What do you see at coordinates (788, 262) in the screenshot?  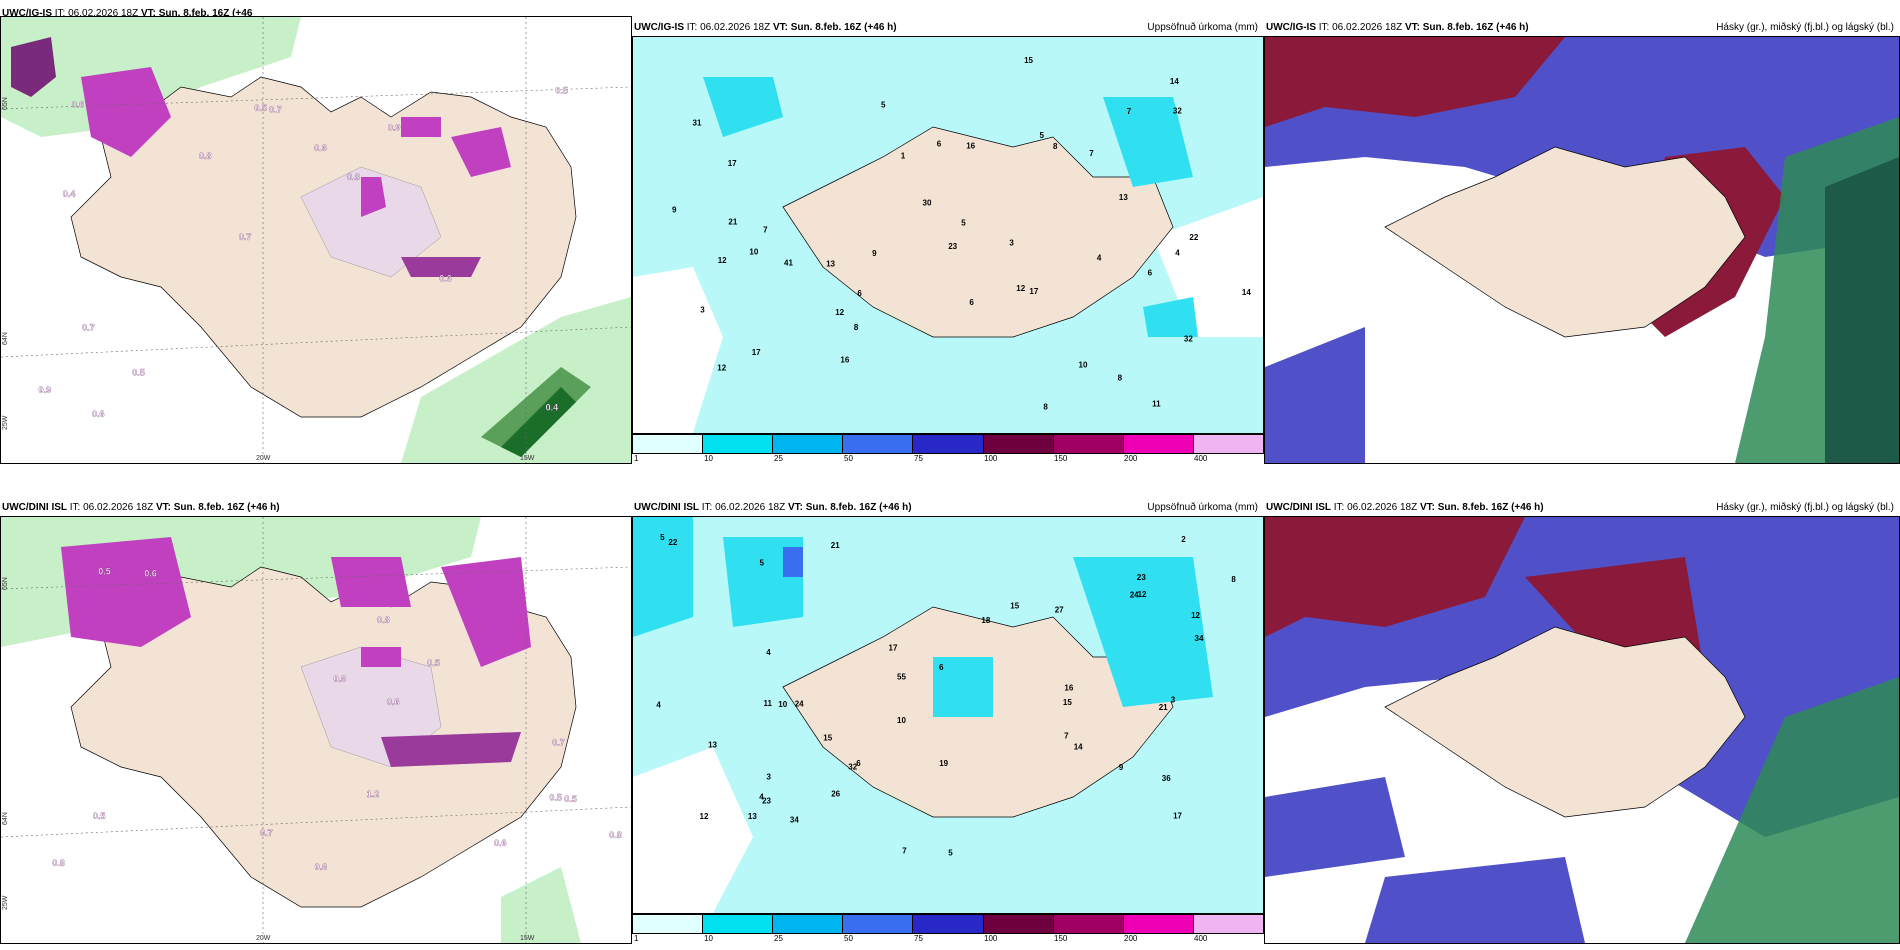 I see `map-value-label: 41` at bounding box center [788, 262].